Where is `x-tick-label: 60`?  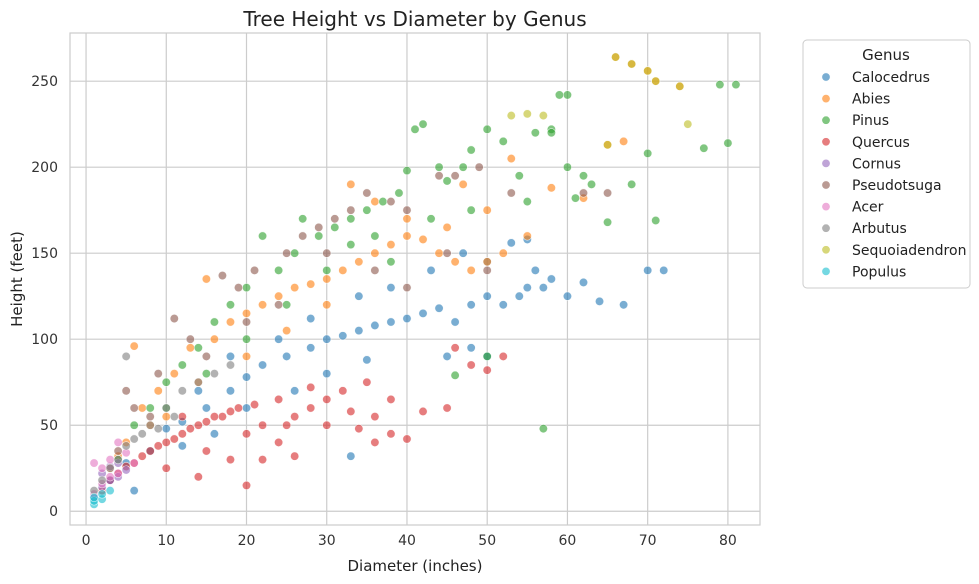
x-tick-label: 60 is located at coordinates (568, 541).